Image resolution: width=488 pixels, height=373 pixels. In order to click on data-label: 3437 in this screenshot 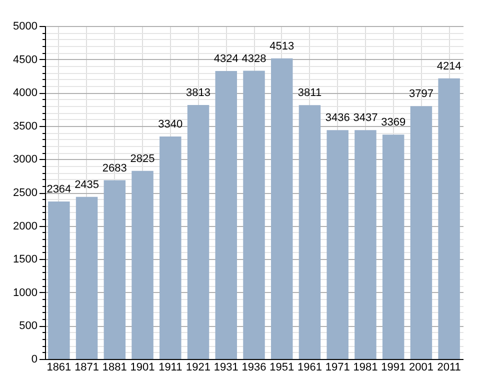, I will do `click(365, 118)`.